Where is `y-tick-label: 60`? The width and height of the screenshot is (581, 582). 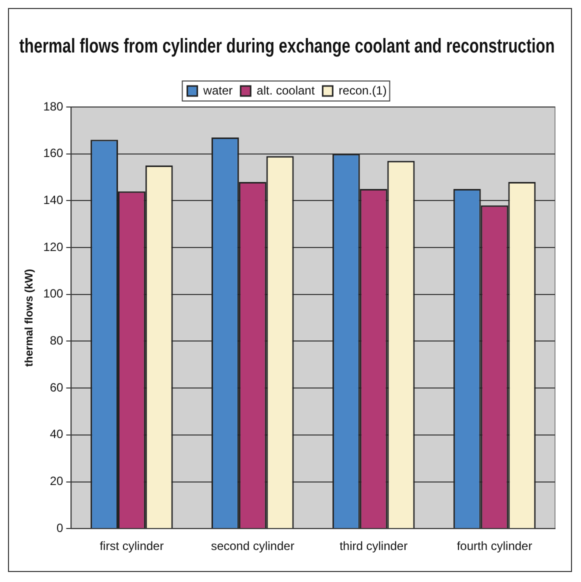 y-tick-label: 60 is located at coordinates (57, 387).